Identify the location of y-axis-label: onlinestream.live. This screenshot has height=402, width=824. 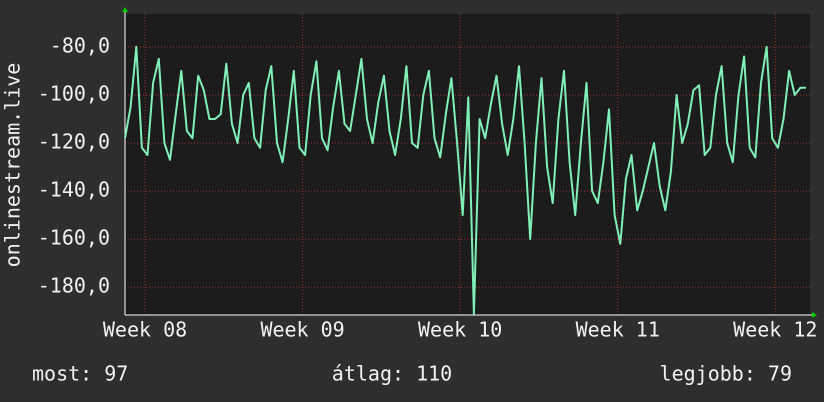
(13, 165).